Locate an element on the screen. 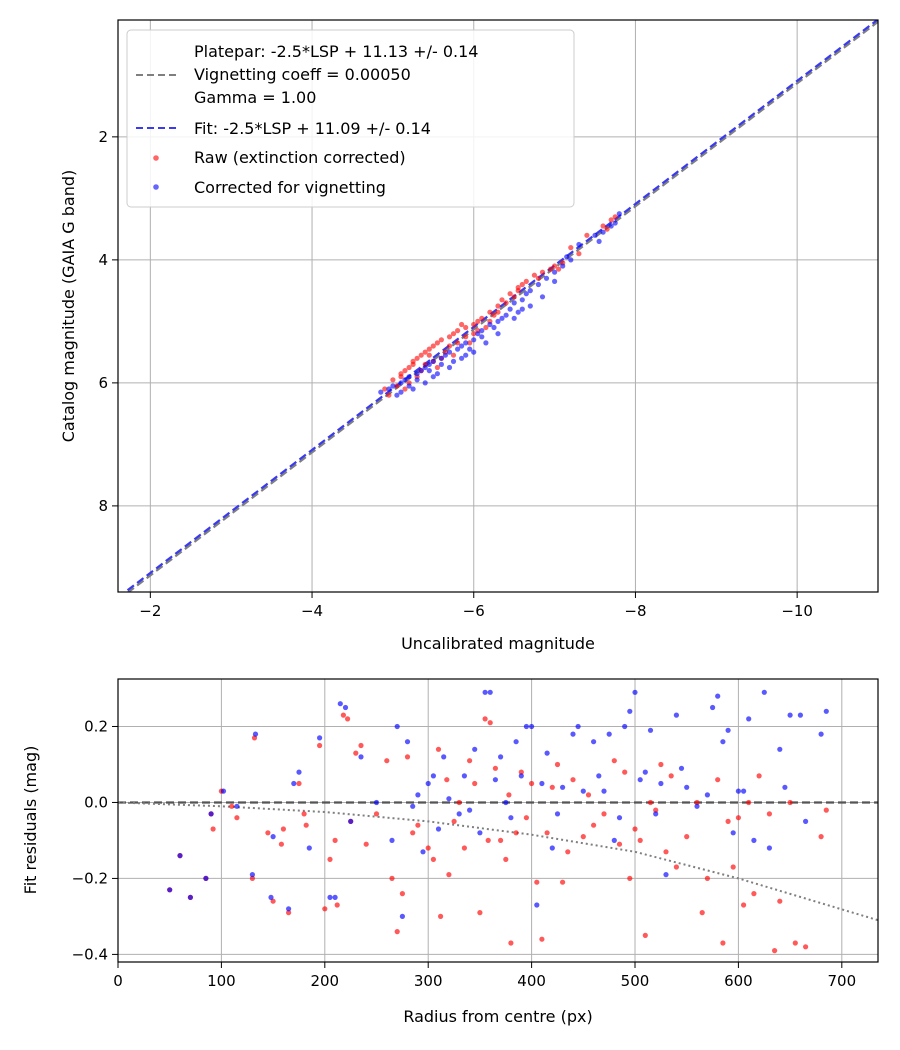 The height and width of the screenshot is (1050, 900). x-tick-label: 100 is located at coordinates (221, 981).